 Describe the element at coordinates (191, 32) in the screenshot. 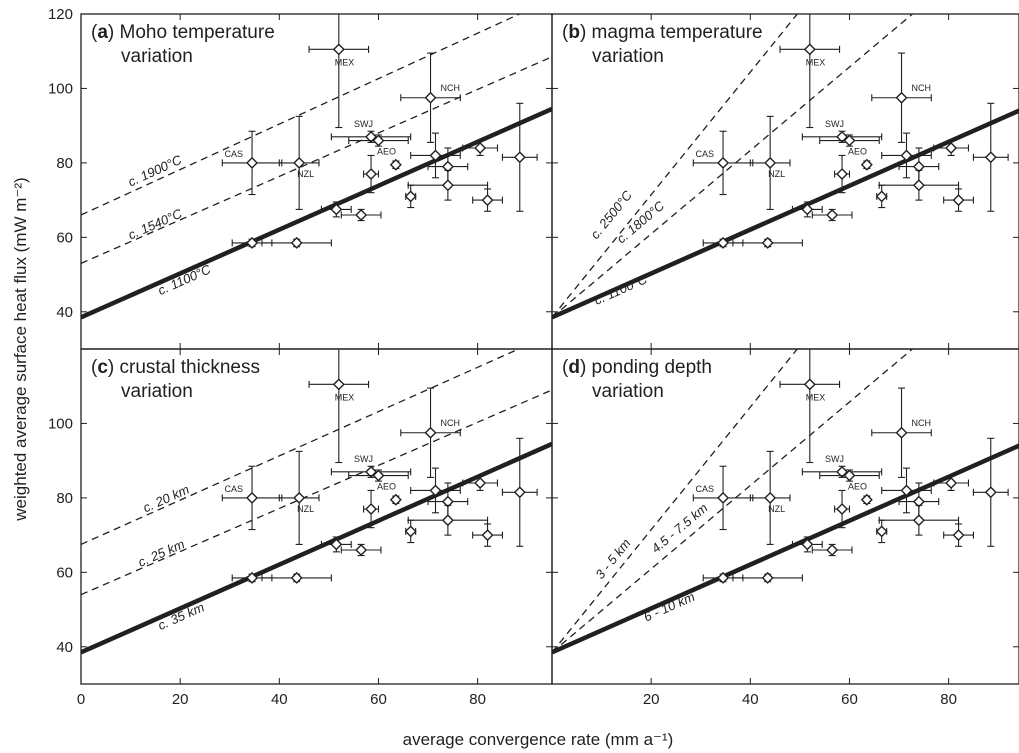

I see `panel-title-text: ) Moho temperature` at that location.